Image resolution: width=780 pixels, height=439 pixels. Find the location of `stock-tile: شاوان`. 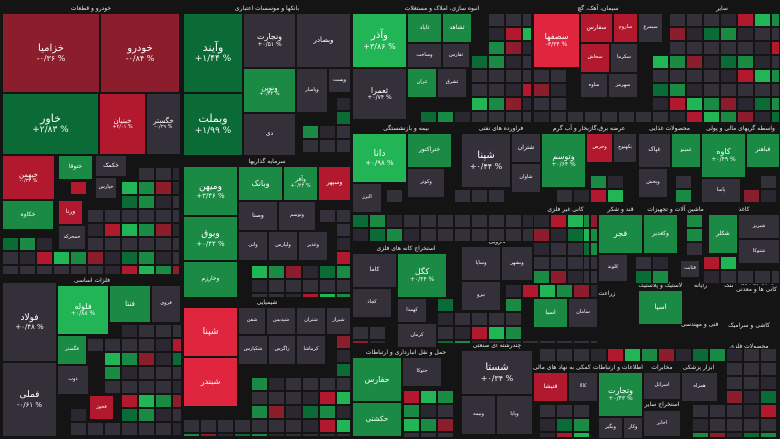

stock-tile: شاوان is located at coordinates (526, 178).